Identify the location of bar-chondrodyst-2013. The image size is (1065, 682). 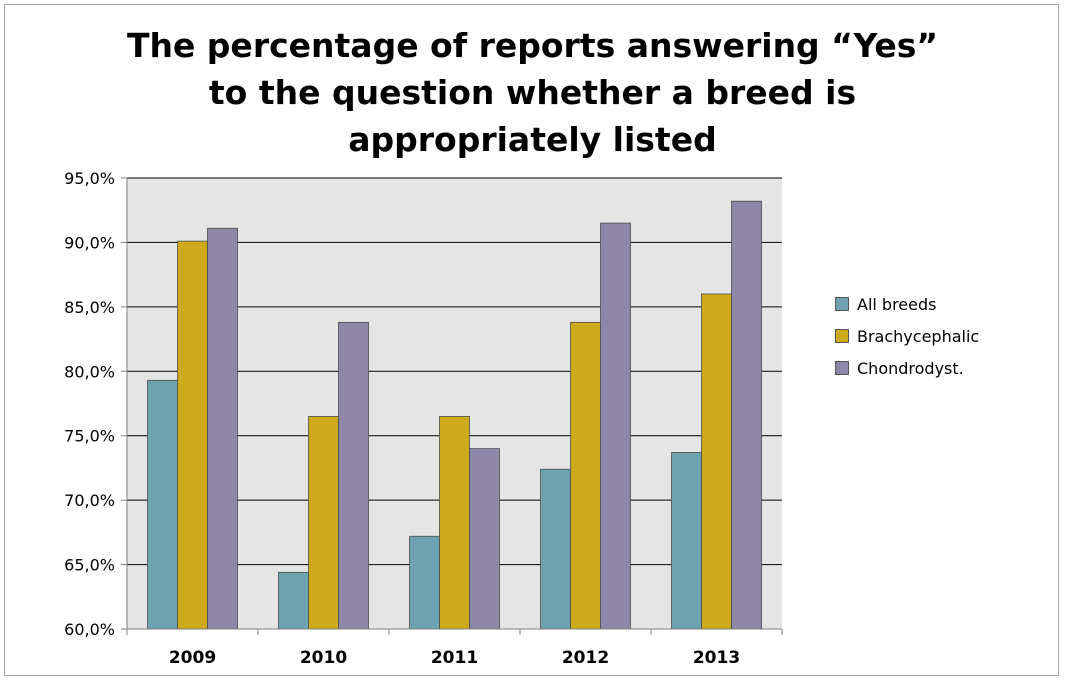
(746, 415).